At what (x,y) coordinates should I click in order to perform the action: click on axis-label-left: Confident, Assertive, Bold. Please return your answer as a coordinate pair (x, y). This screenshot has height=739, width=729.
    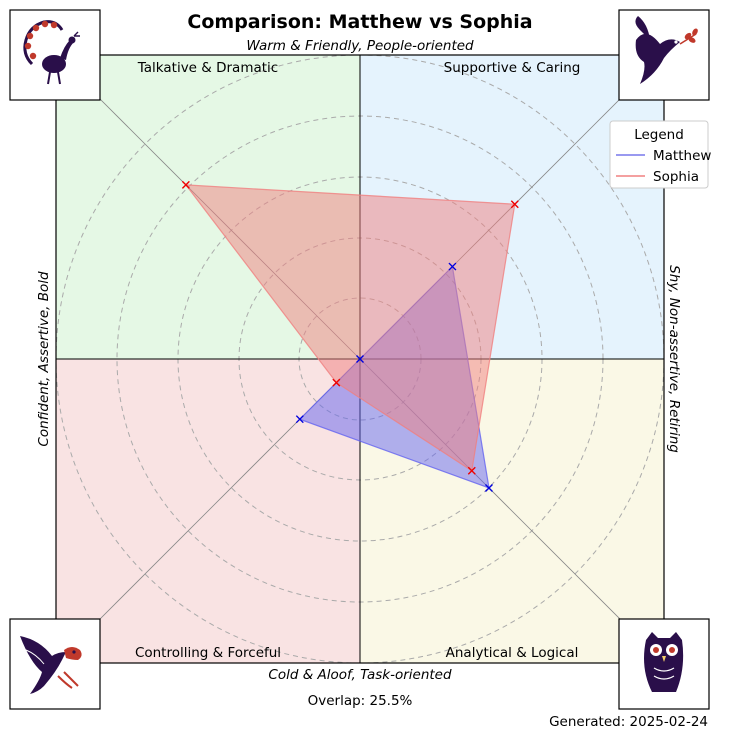
    Looking at the image, I should click on (44, 359).